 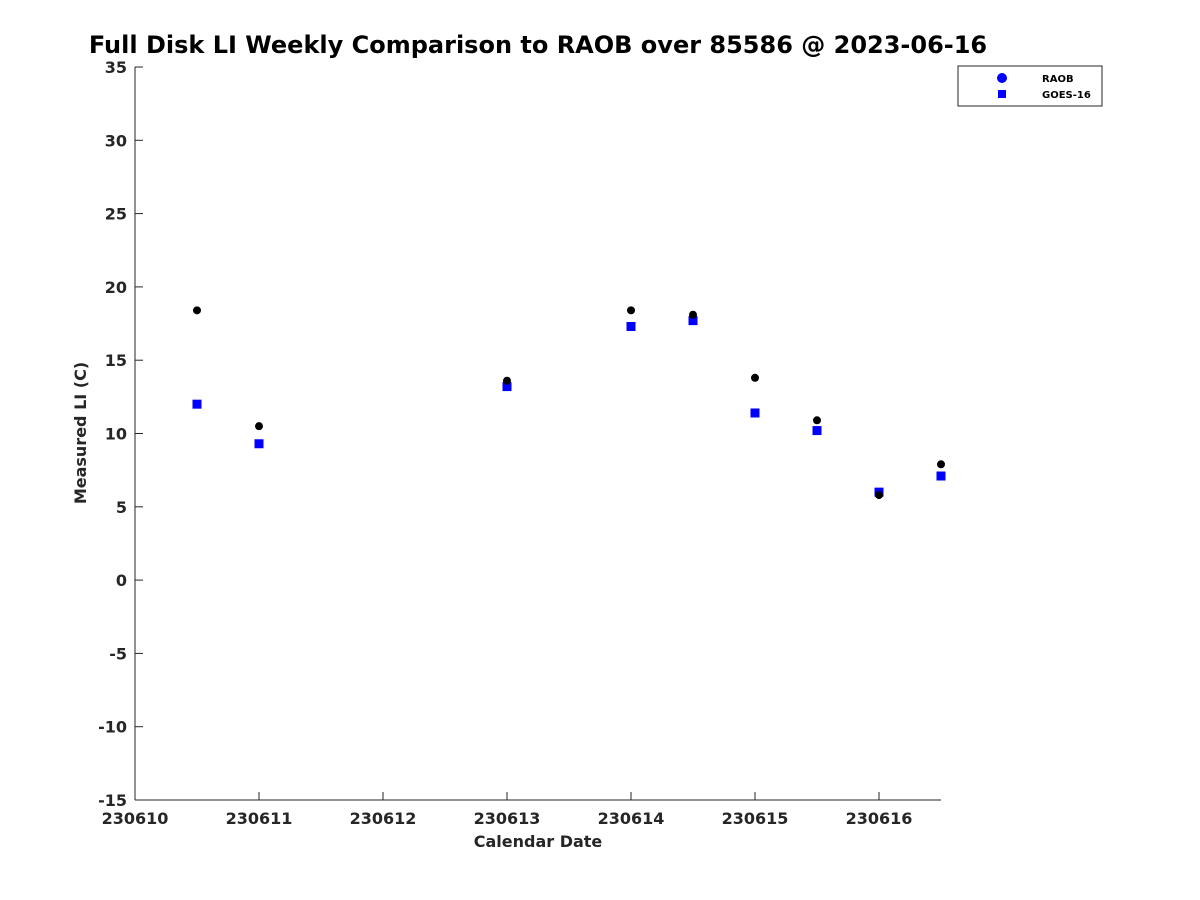 What do you see at coordinates (116, 67) in the screenshot?
I see `y-tick-label: 35` at bounding box center [116, 67].